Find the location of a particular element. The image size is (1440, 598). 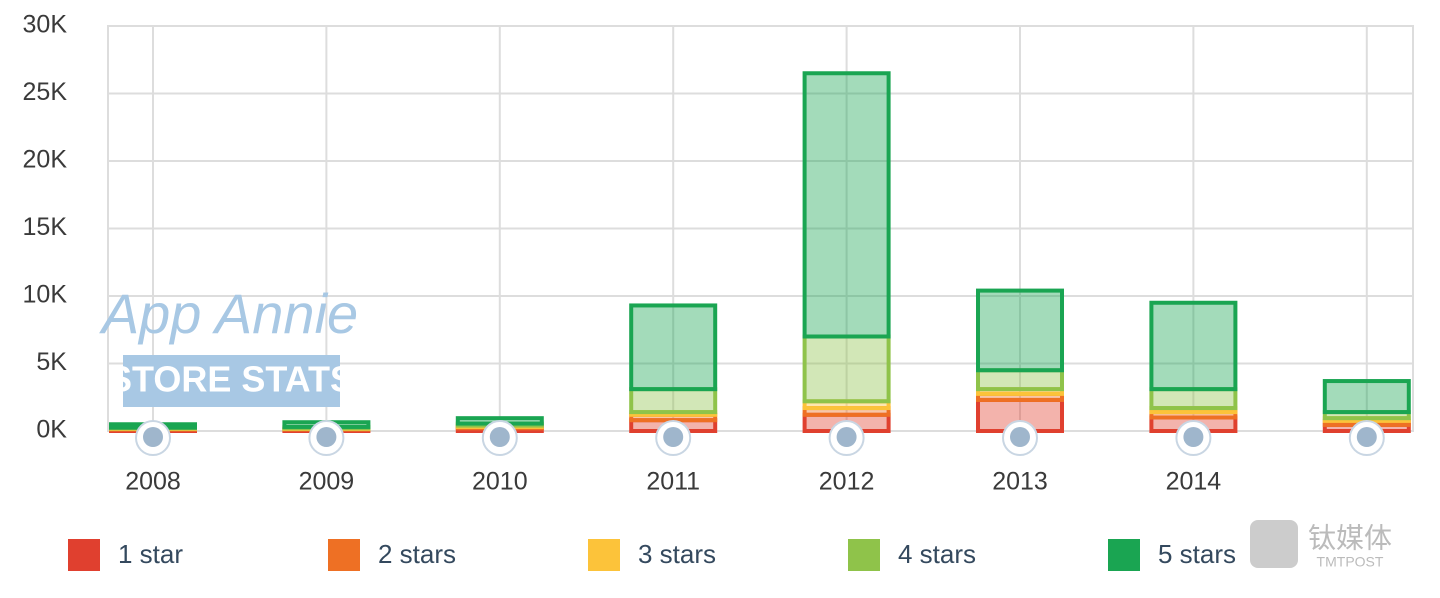

legend-label: 5 stars is located at coordinates (1197, 554).